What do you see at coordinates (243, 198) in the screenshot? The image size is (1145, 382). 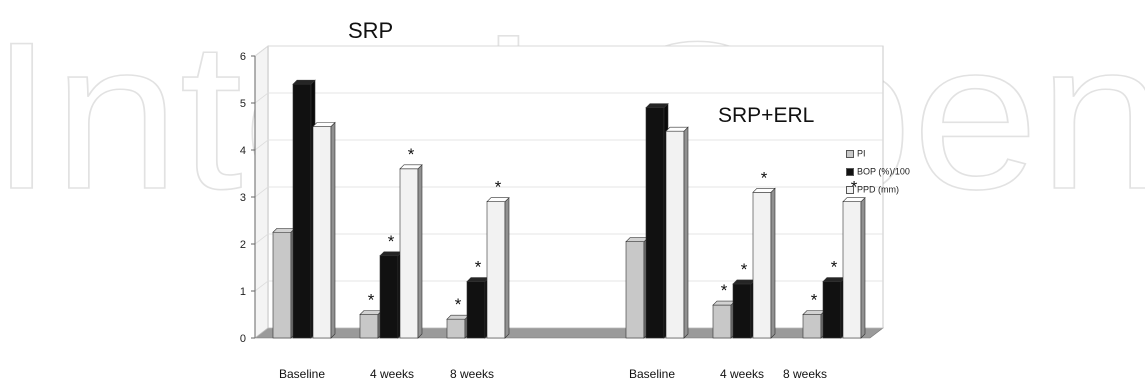 I see `y-tick-label: 3` at bounding box center [243, 198].